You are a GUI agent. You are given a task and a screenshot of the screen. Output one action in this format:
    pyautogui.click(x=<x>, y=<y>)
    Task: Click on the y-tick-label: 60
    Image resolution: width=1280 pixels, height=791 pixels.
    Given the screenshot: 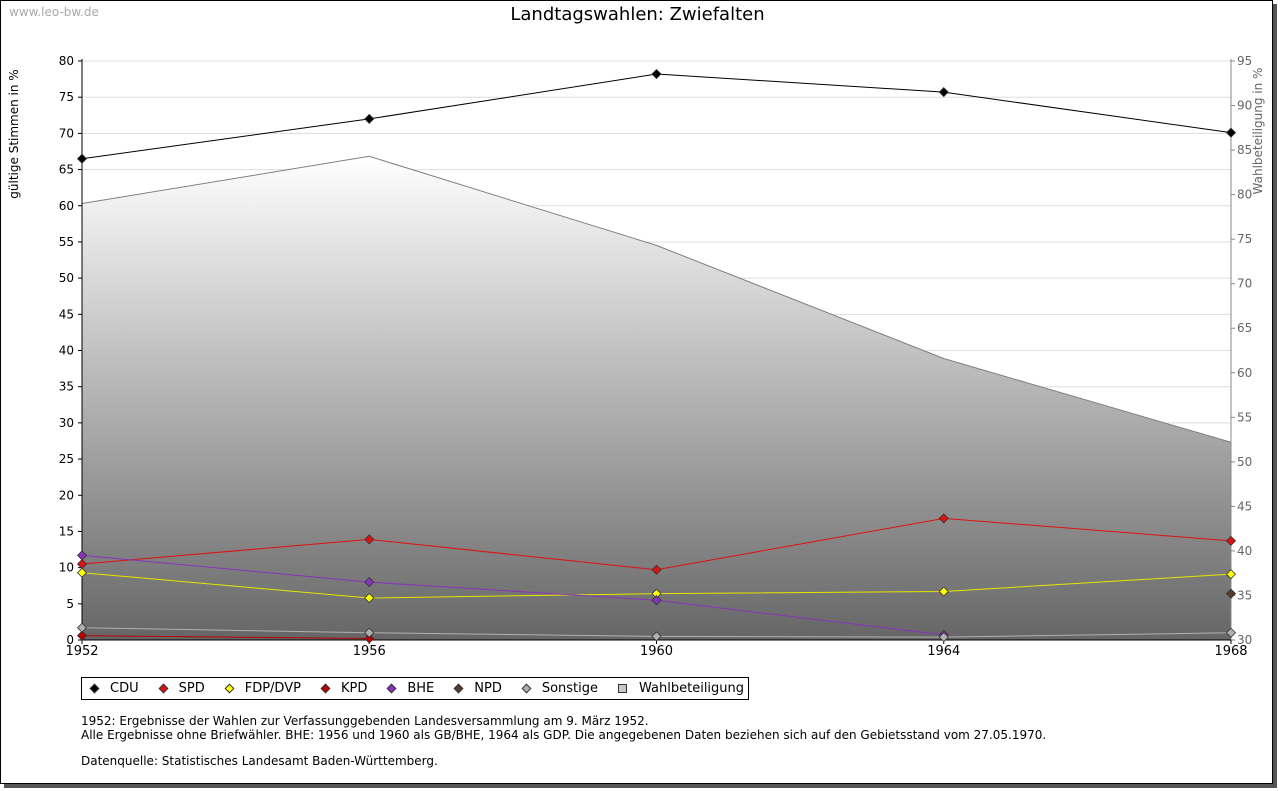 What is the action you would take?
    pyautogui.click(x=66, y=206)
    